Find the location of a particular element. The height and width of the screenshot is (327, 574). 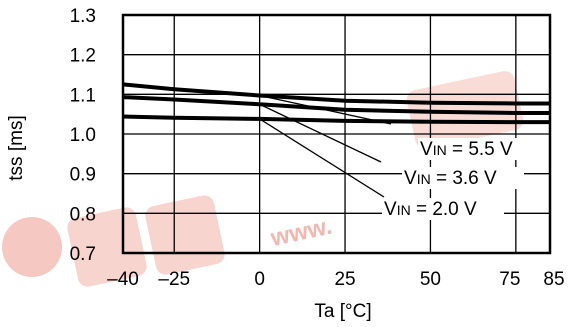

y-axis-title: tss [ms] is located at coordinates (16, 147).